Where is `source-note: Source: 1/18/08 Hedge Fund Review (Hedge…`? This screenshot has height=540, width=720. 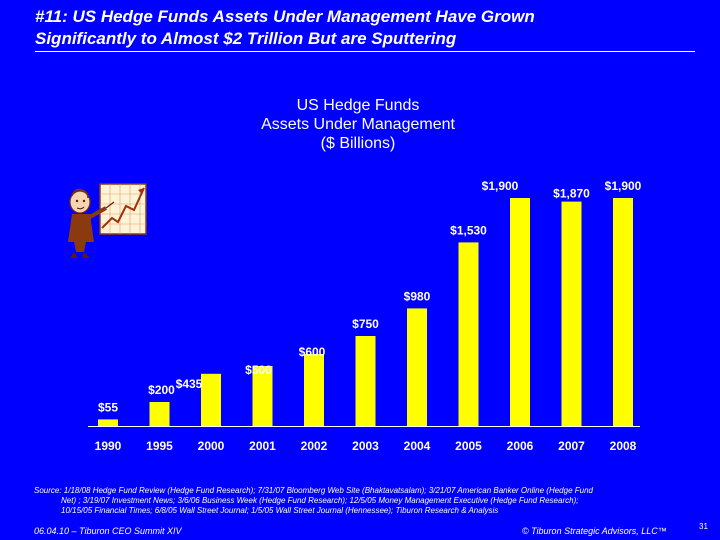 source-note: Source: 1/18/08 Hedge Fund Review (Hedge… is located at coordinates (354, 501).